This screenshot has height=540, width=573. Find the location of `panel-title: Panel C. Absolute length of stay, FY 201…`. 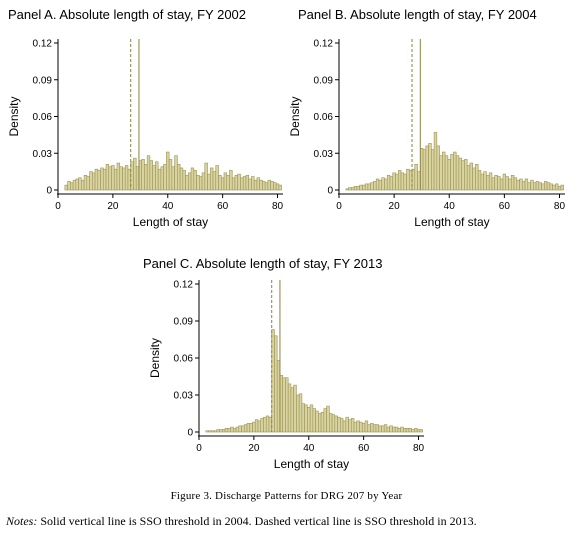

panel-title: Panel C. Absolute length of stay, FY 201… is located at coordinates (262, 263).